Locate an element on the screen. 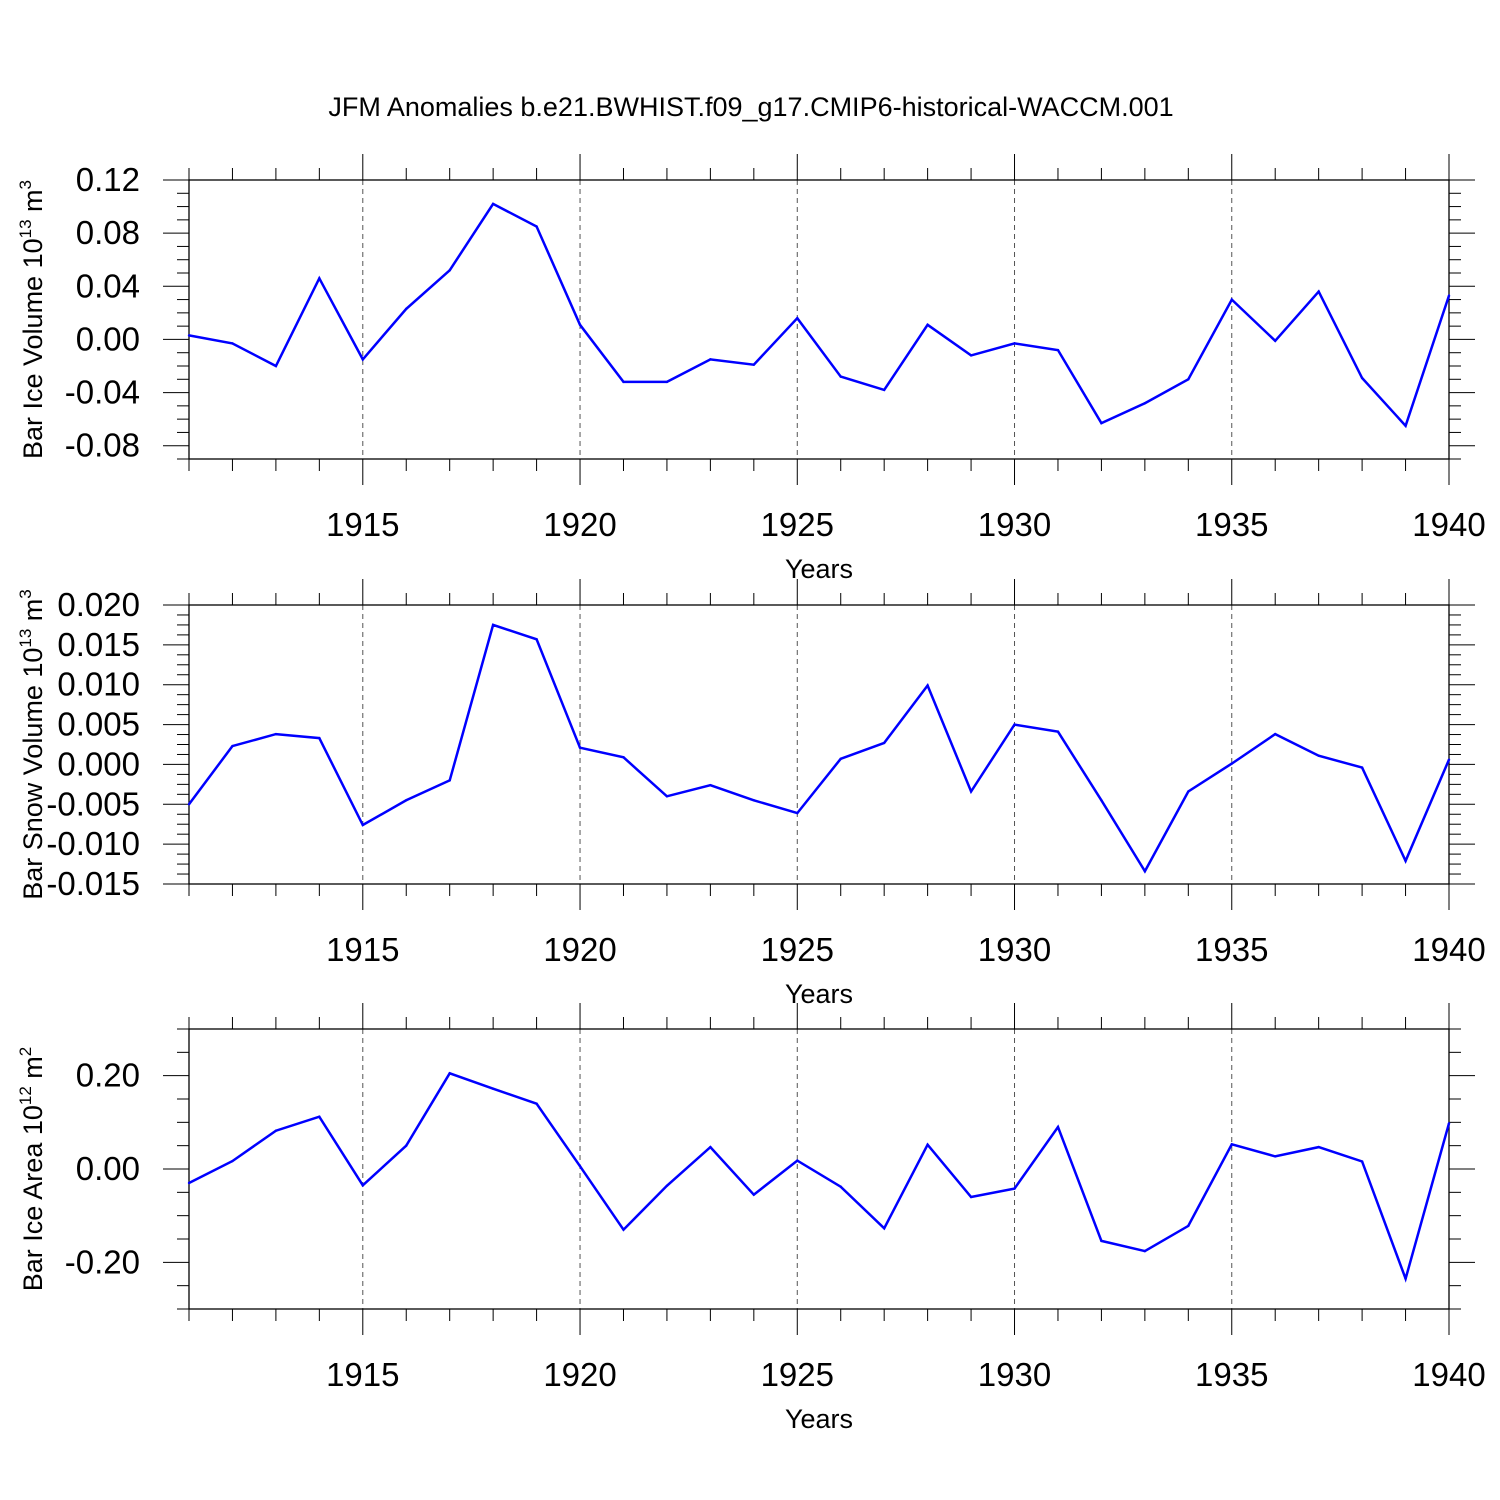 This screenshot has height=1500, width=1500. y-tick-label: 0.08 is located at coordinates (108, 232).